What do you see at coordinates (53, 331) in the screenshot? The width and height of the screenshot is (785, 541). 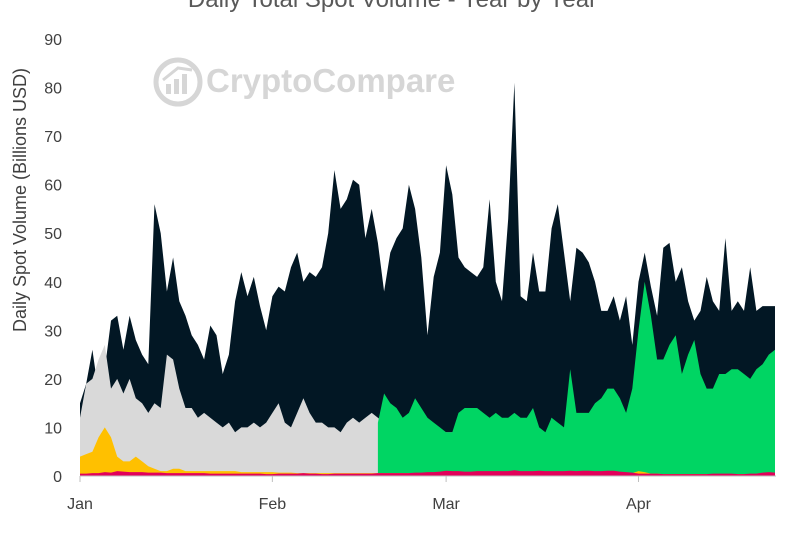 I see `y-tick-label: 30` at bounding box center [53, 331].